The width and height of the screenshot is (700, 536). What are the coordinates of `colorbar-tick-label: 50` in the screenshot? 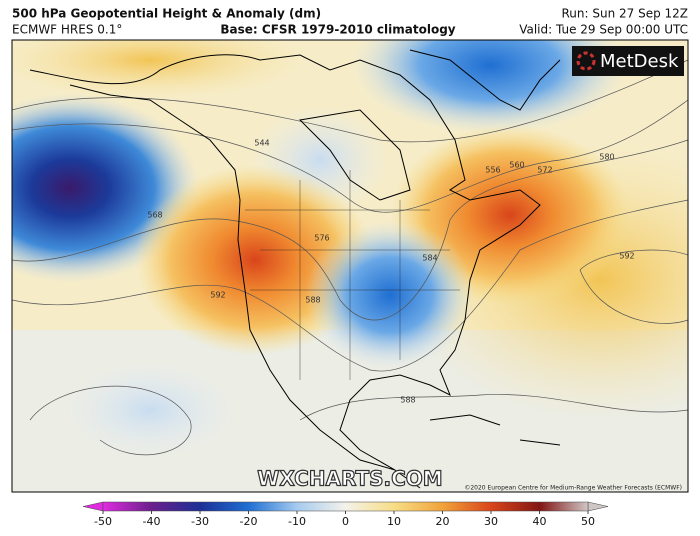 It's located at (588, 521).